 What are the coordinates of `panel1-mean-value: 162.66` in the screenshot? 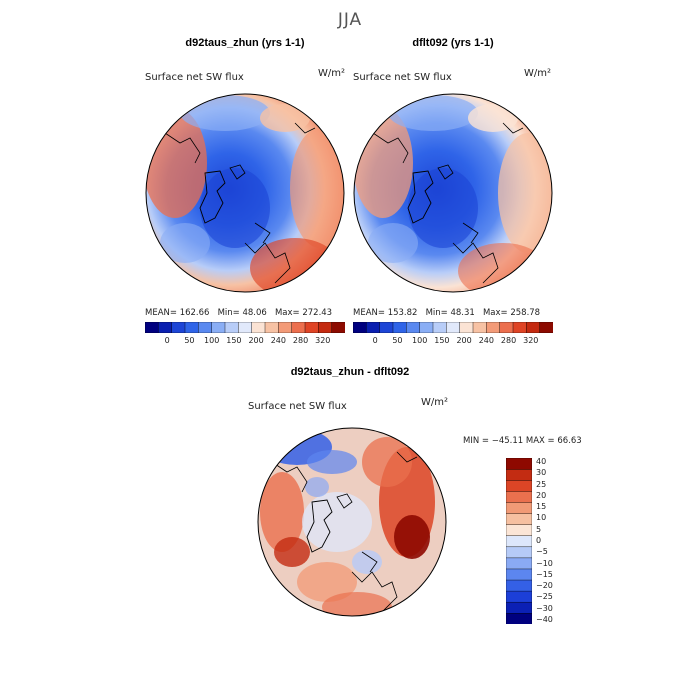 It's located at (194, 313).